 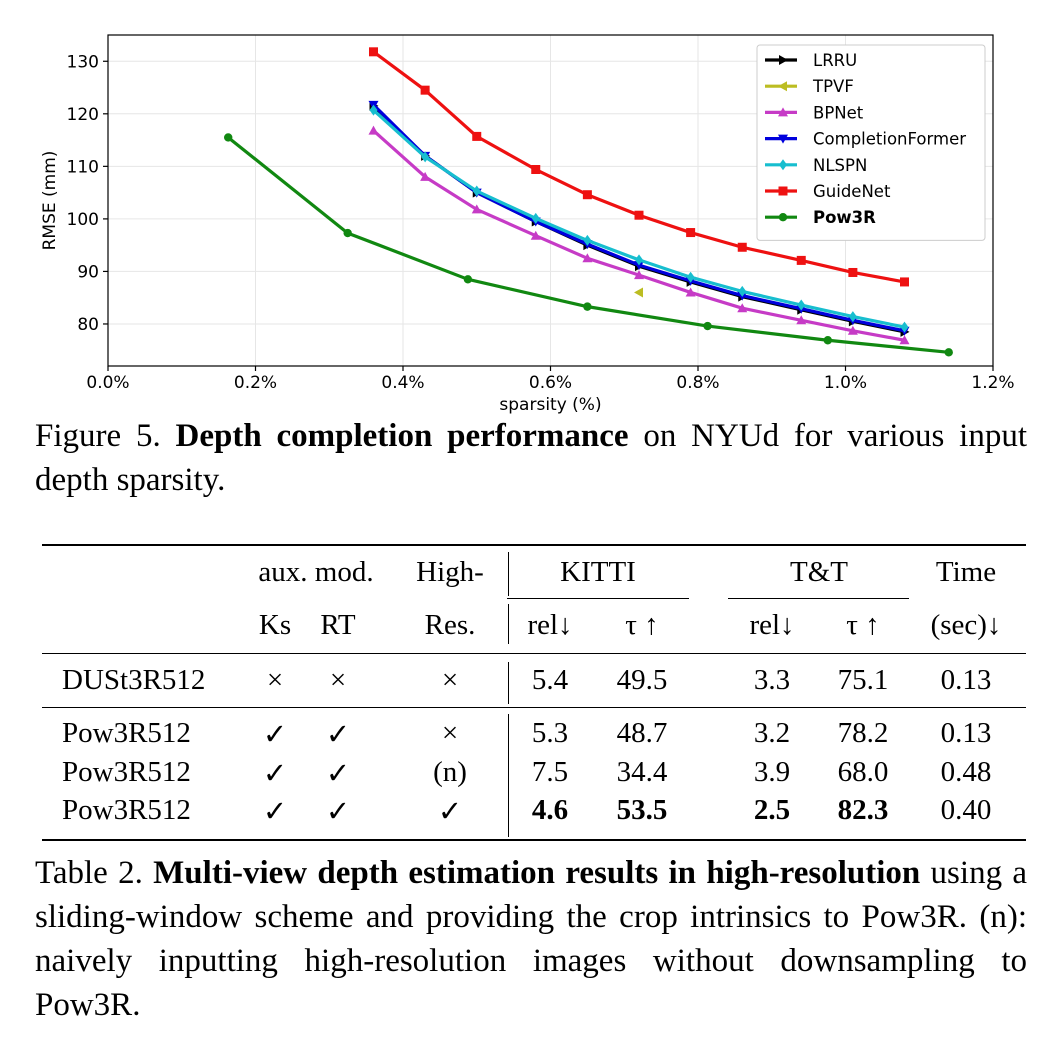 What do you see at coordinates (89, 873) in the screenshot?
I see `table-label: Table 2.` at bounding box center [89, 873].